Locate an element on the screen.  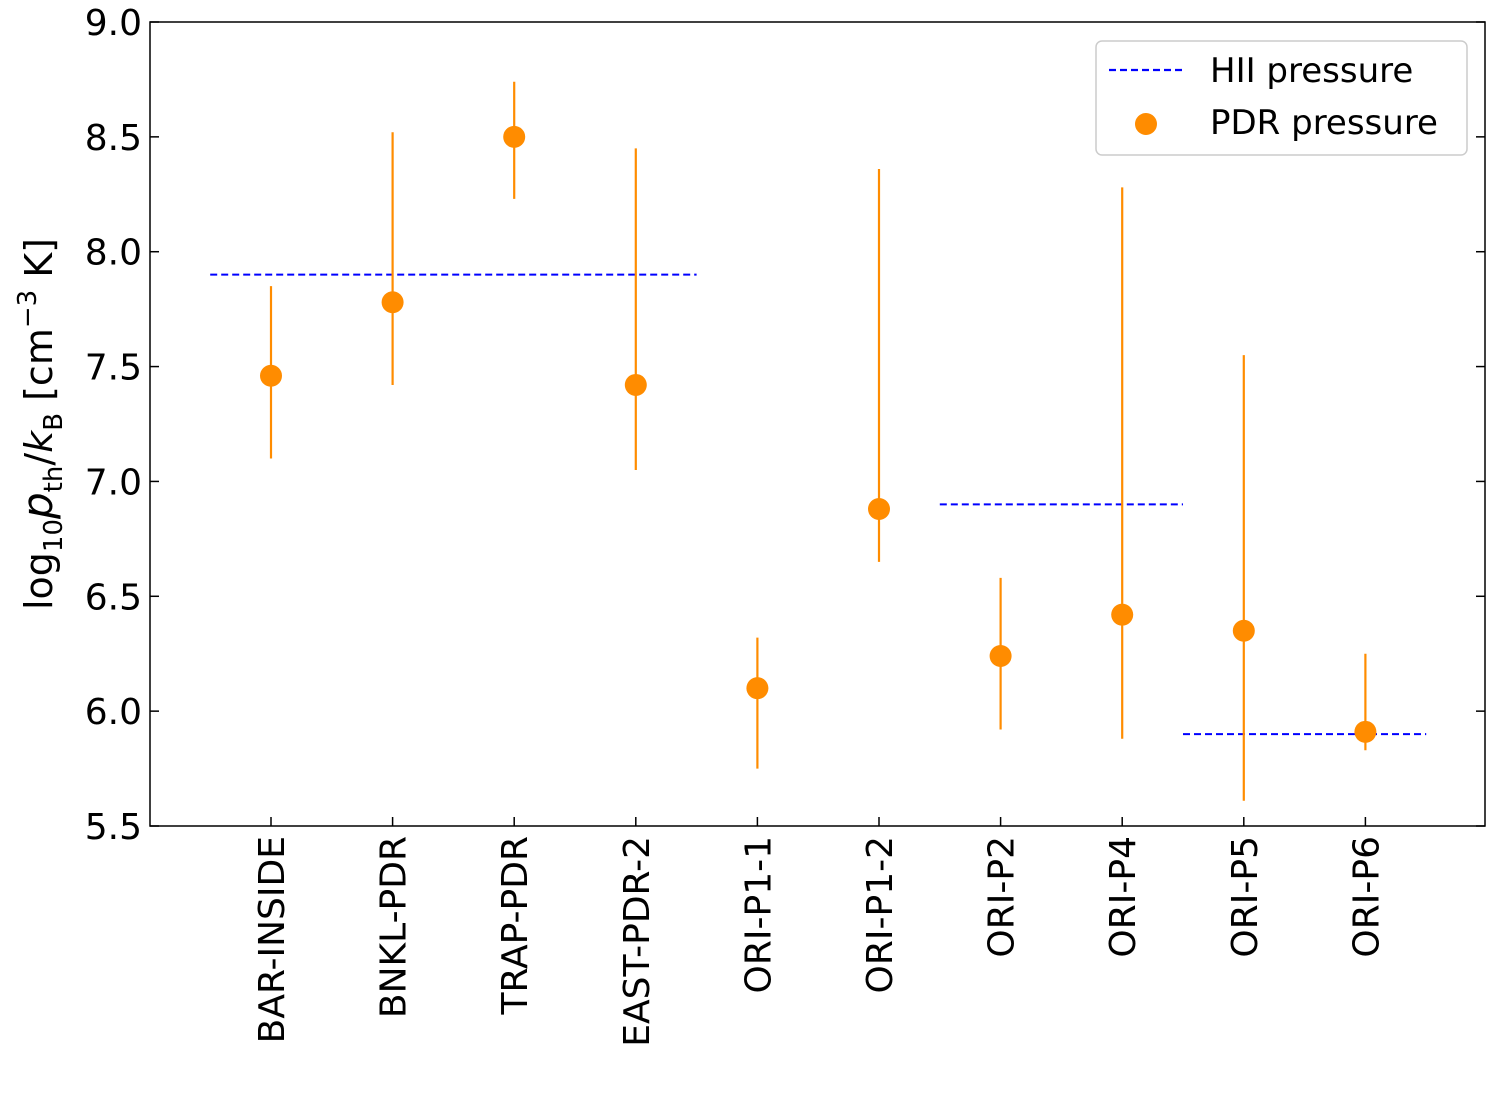
x-tick-label: ORI-P6 is located at coordinates (1366, 897).